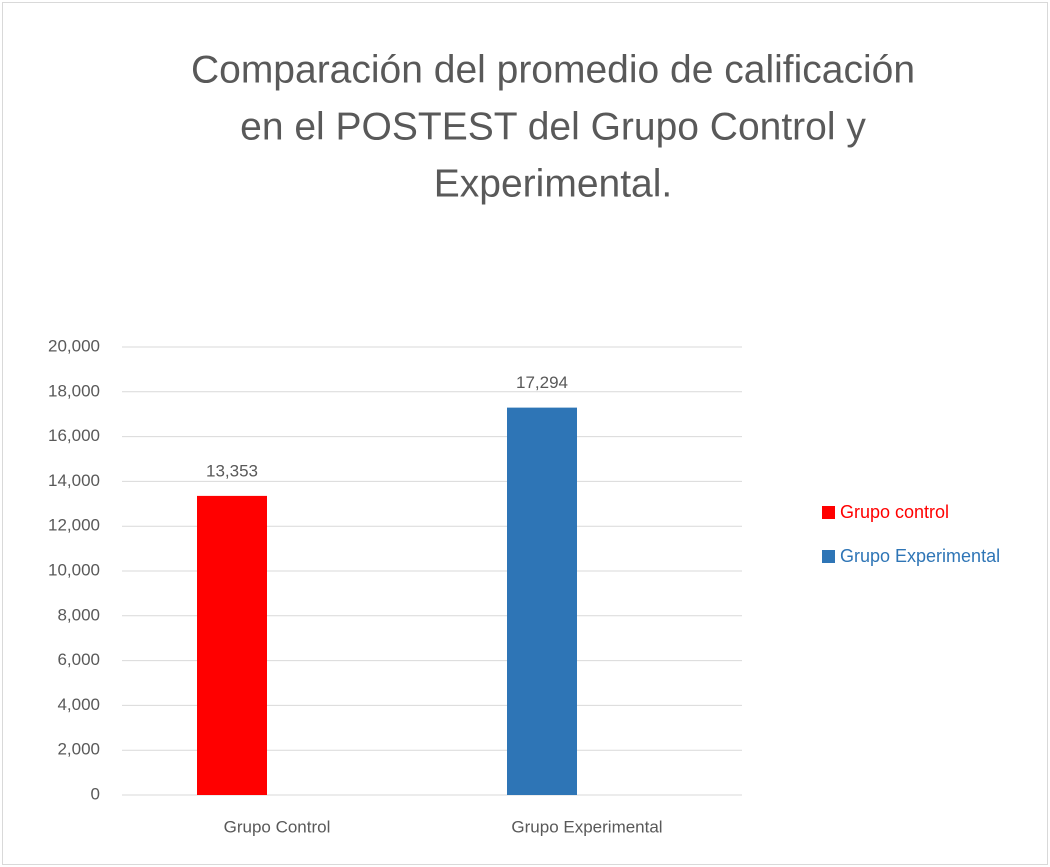 The image size is (1050, 867). Describe the element at coordinates (78, 749) in the screenshot. I see `y-tick-label: 2,000` at that location.